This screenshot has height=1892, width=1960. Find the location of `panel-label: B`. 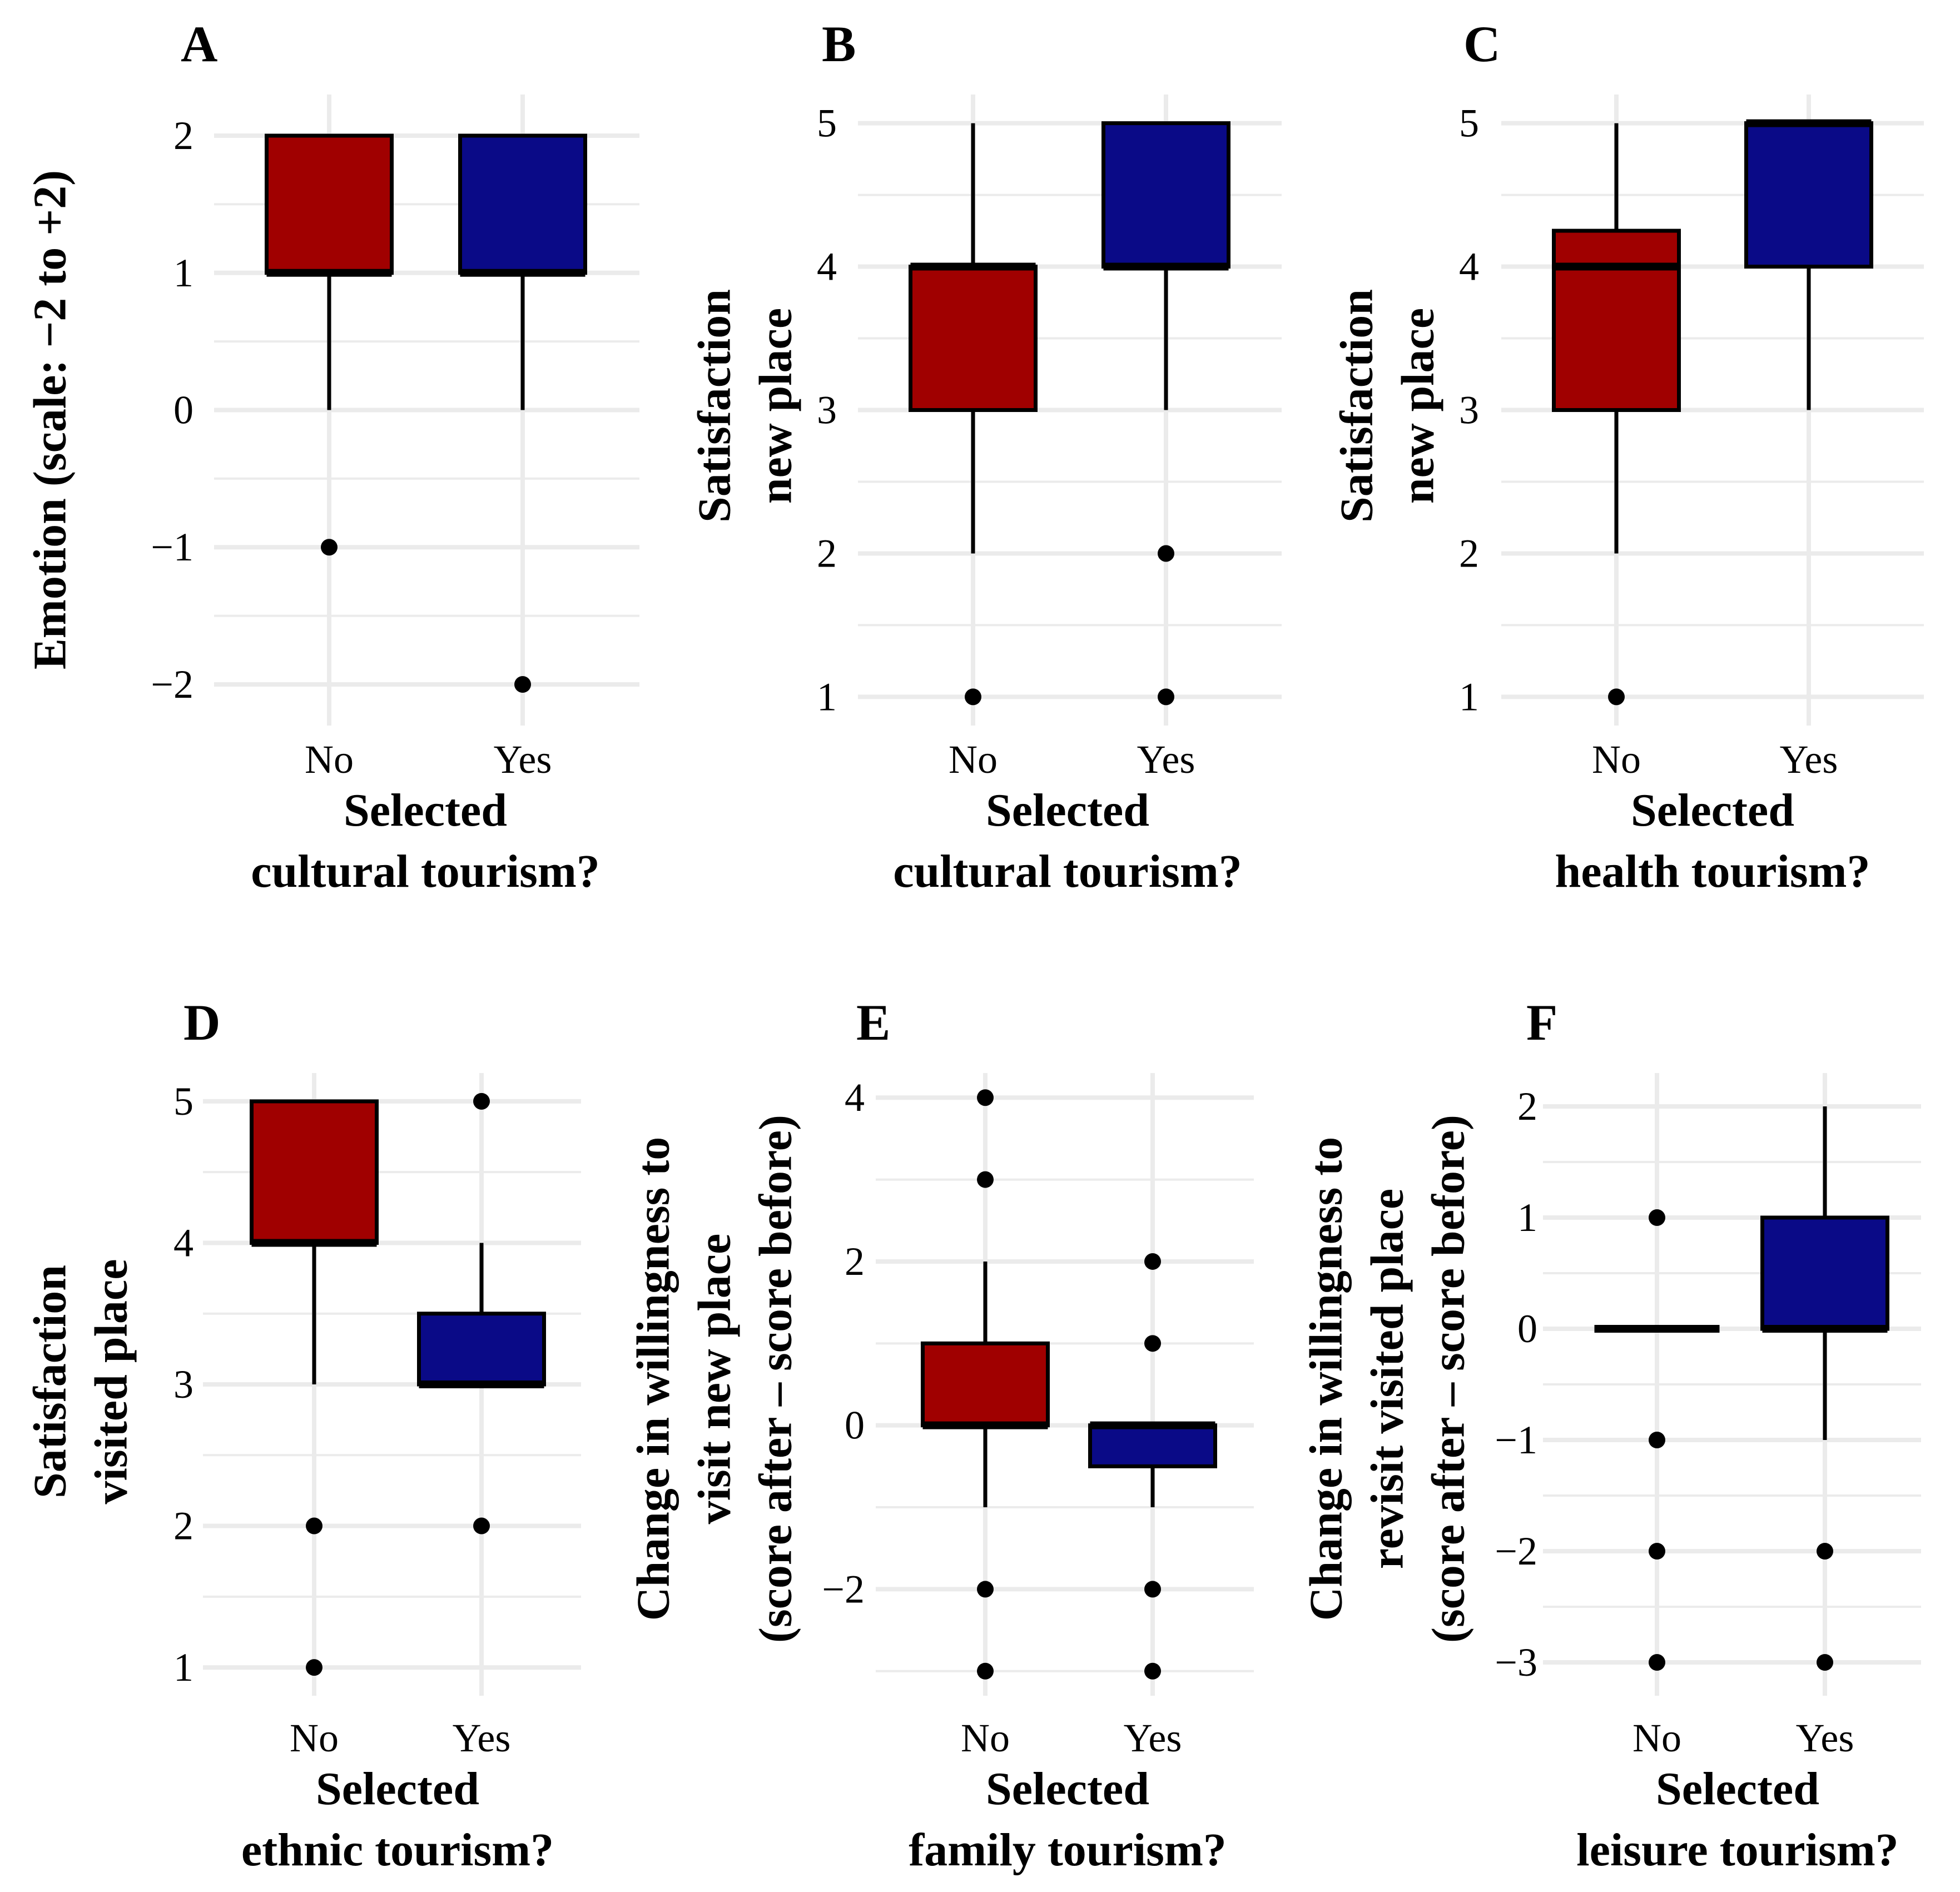

panel-label: B is located at coordinates (839, 44).